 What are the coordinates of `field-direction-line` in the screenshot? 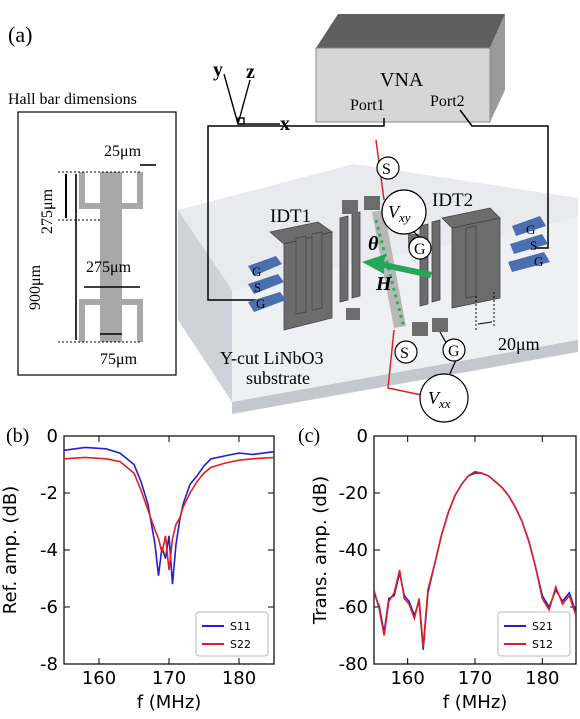 It's located at (390, 274).